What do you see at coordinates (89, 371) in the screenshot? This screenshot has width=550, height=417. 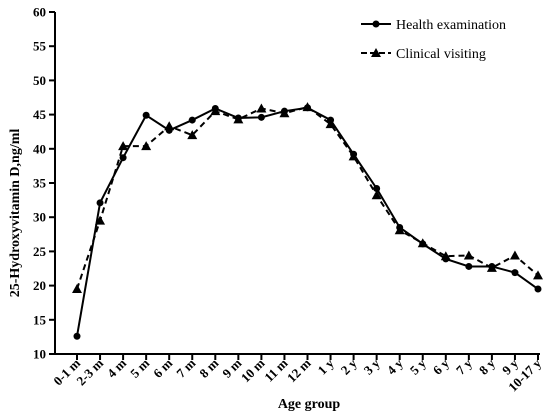 I see `x-tick-label: 2-3 m` at bounding box center [89, 371].